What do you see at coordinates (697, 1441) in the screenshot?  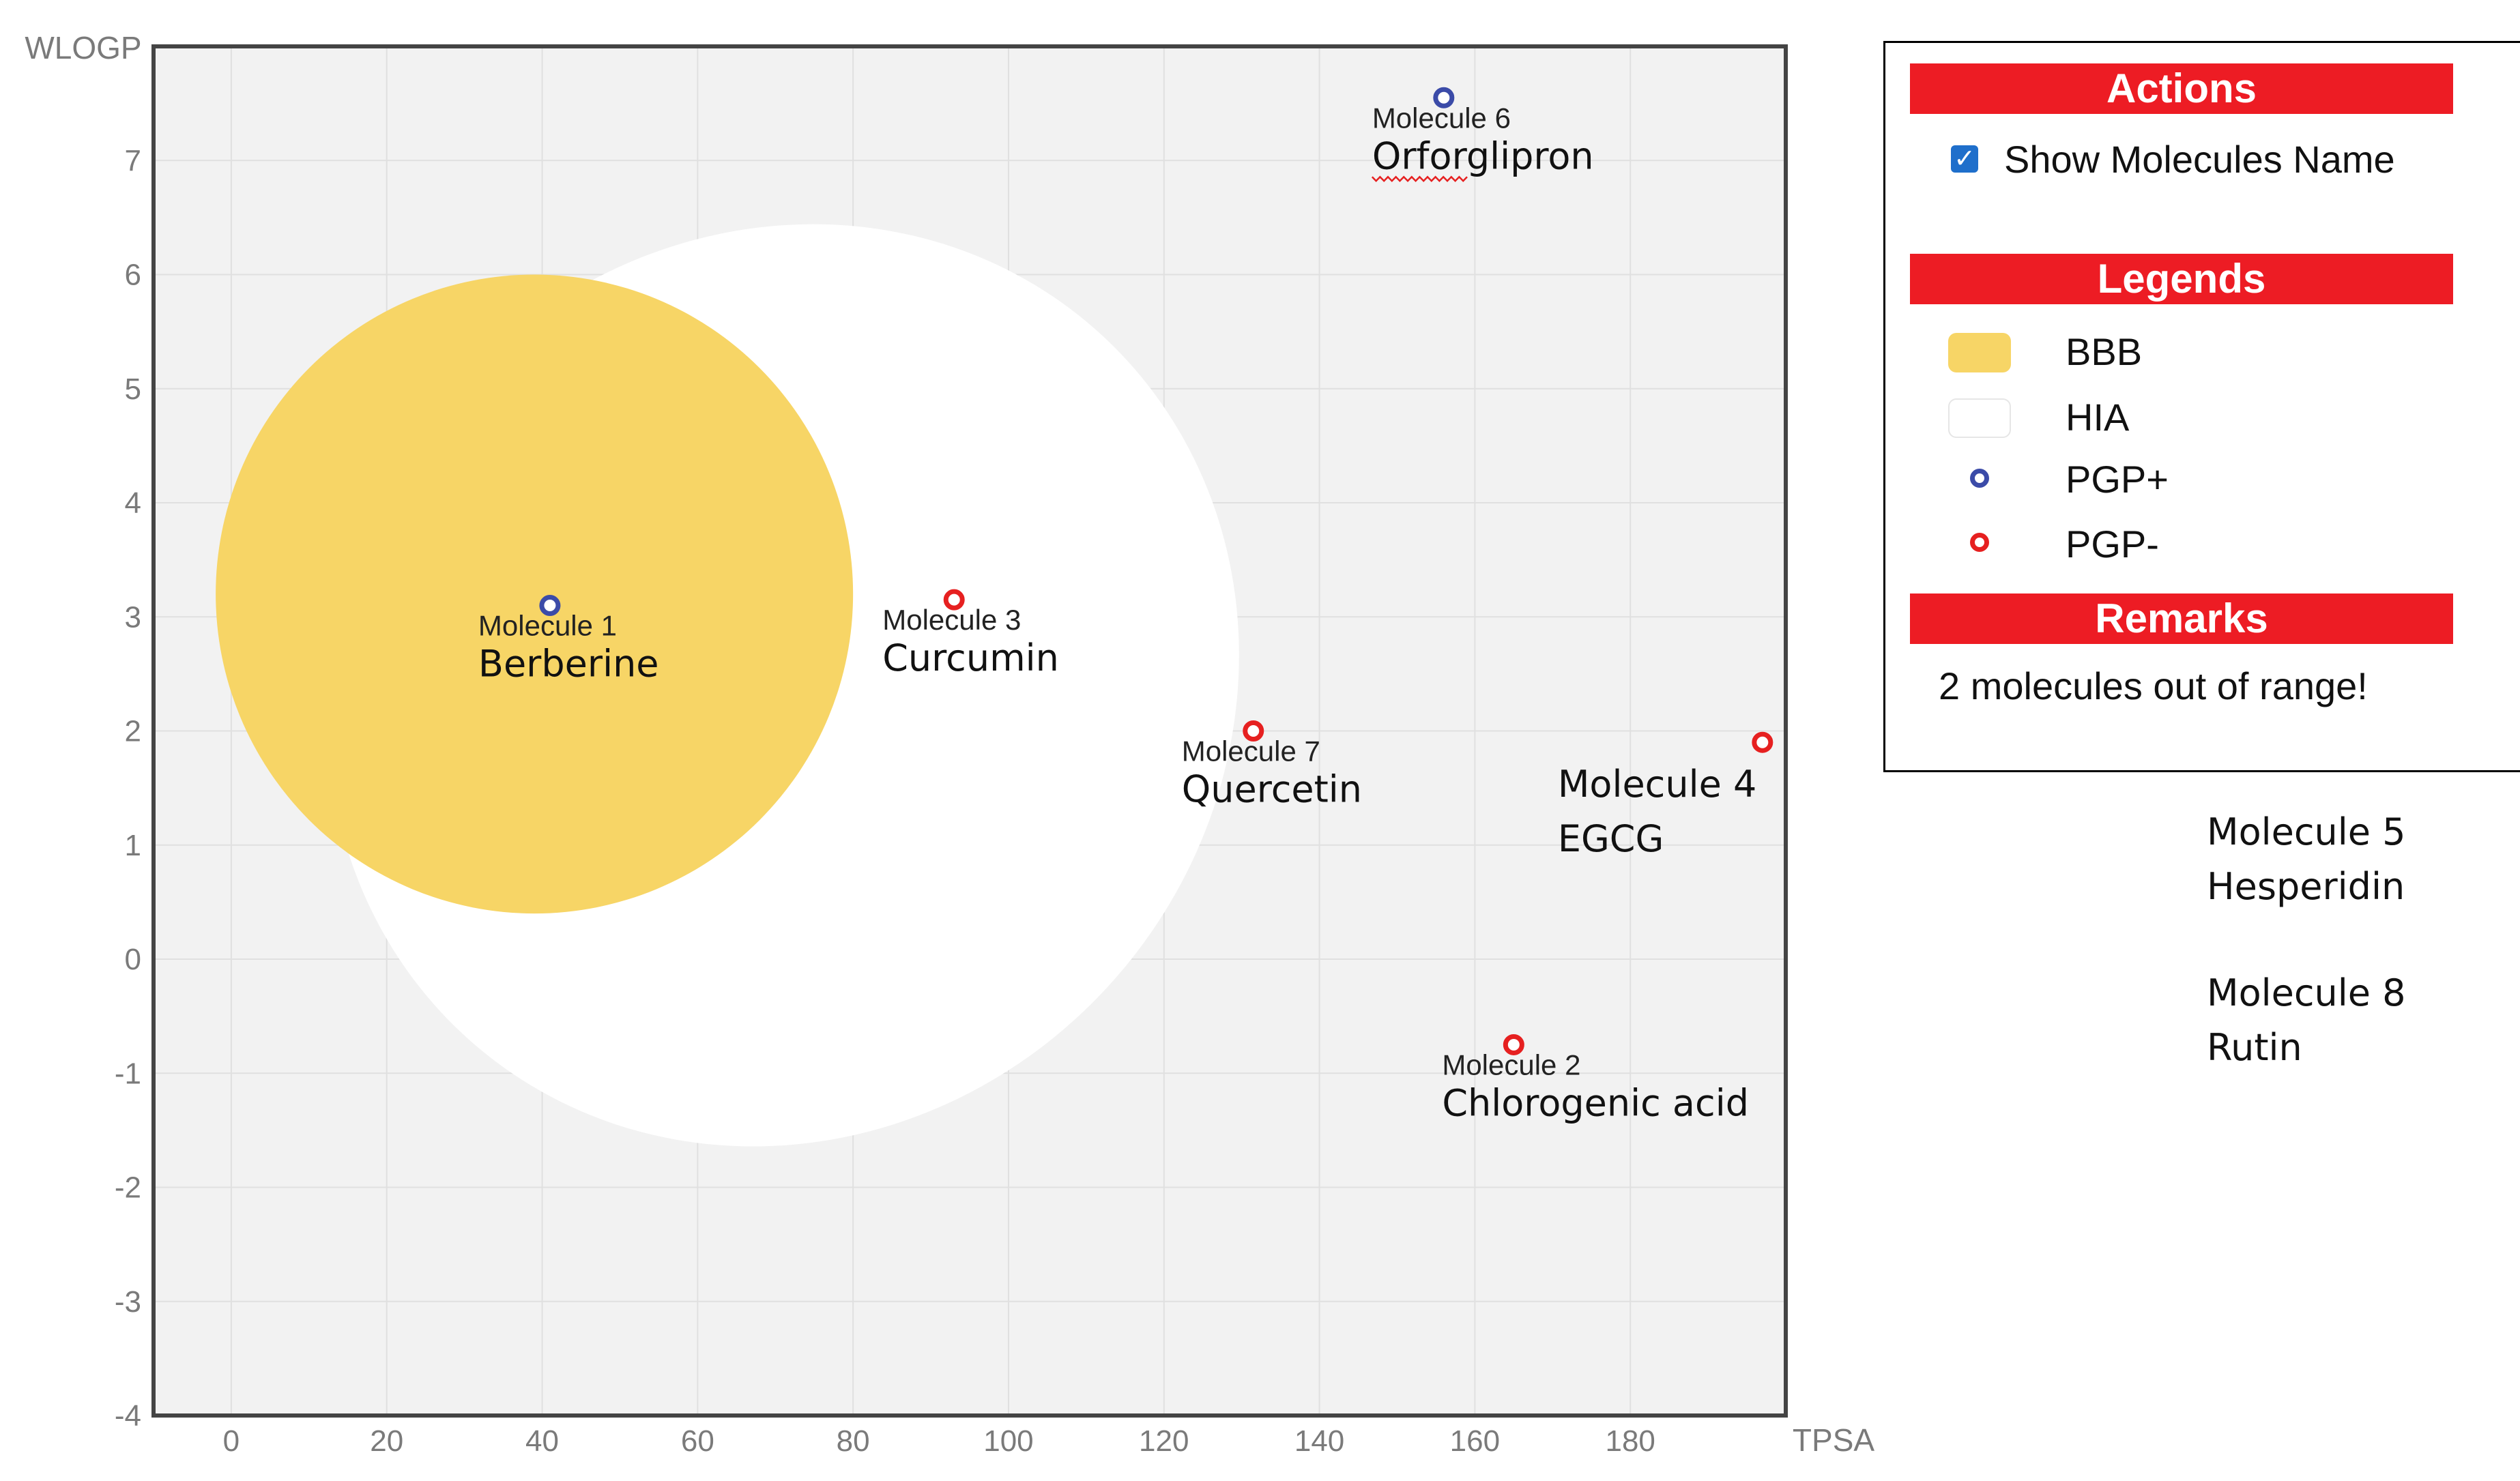 I see `x-tick-label: 60` at bounding box center [697, 1441].